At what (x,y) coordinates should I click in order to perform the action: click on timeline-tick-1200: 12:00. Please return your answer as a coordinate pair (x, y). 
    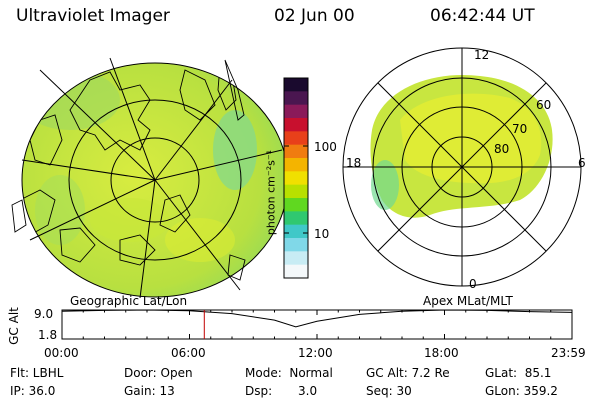
    Looking at the image, I should click on (315, 353).